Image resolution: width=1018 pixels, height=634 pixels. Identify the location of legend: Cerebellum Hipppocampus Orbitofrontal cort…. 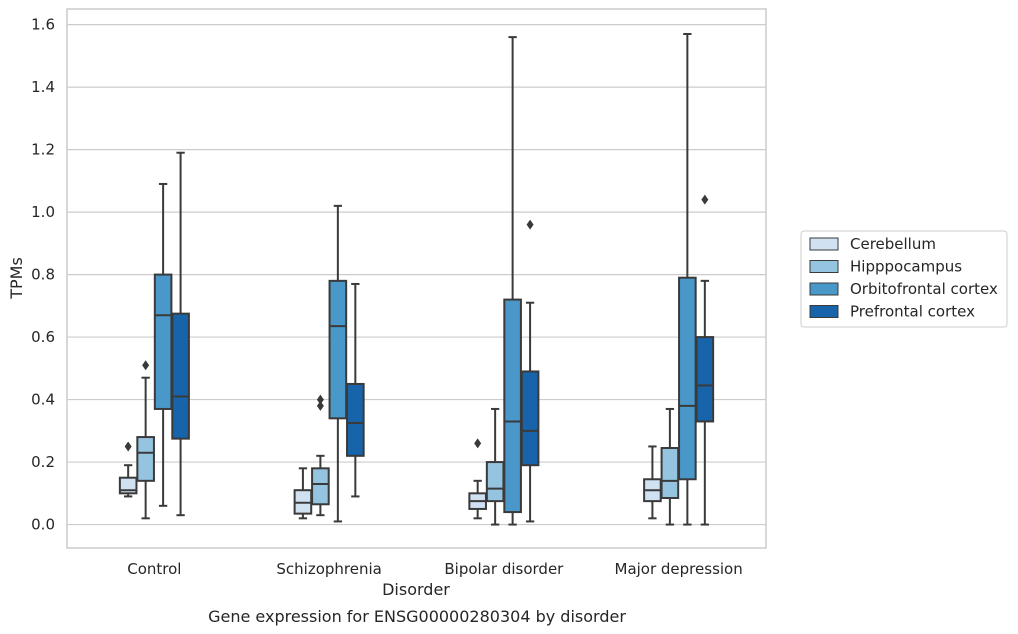
(904, 279).